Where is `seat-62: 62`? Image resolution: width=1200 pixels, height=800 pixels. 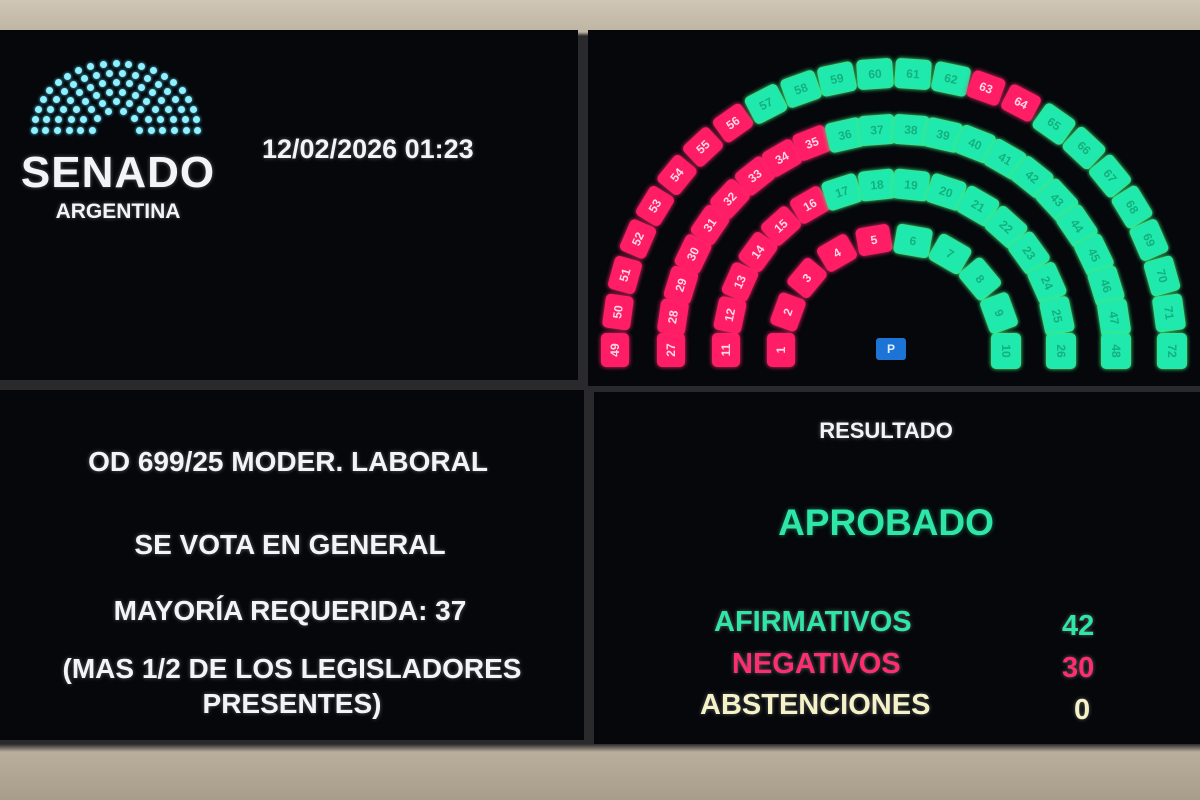 seat-62: 62 is located at coordinates (950, 79).